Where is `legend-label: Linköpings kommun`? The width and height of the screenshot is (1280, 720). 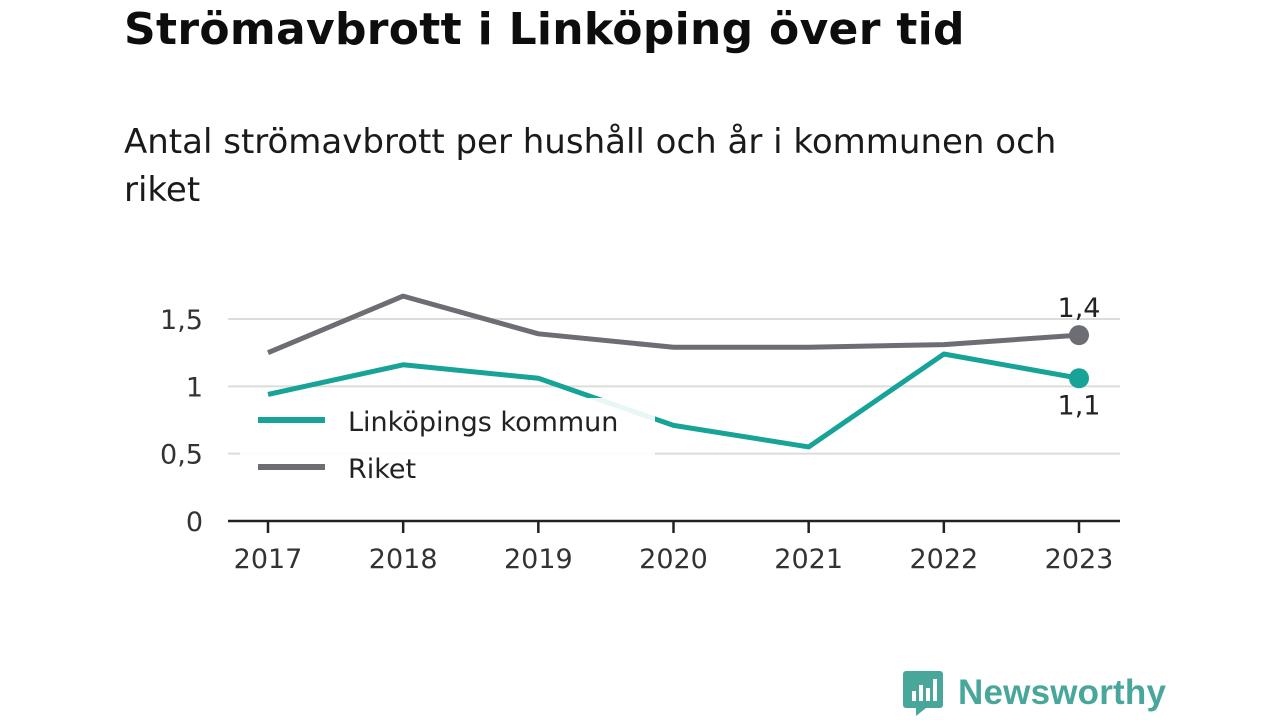 legend-label: Linköpings kommun is located at coordinates (483, 422).